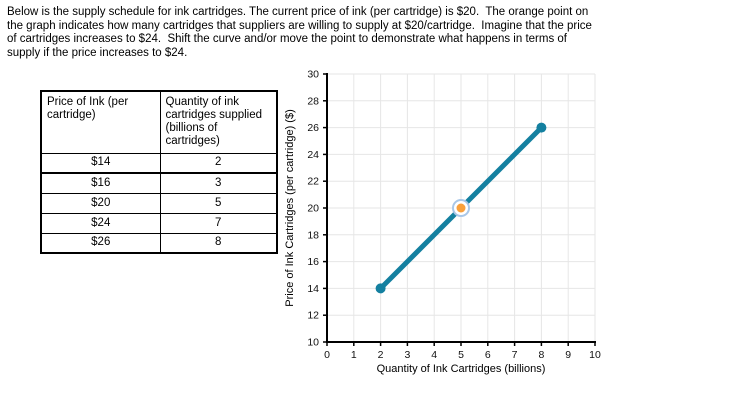  What do you see at coordinates (515, 355) in the screenshot?
I see `x-tick-label: 7` at bounding box center [515, 355].